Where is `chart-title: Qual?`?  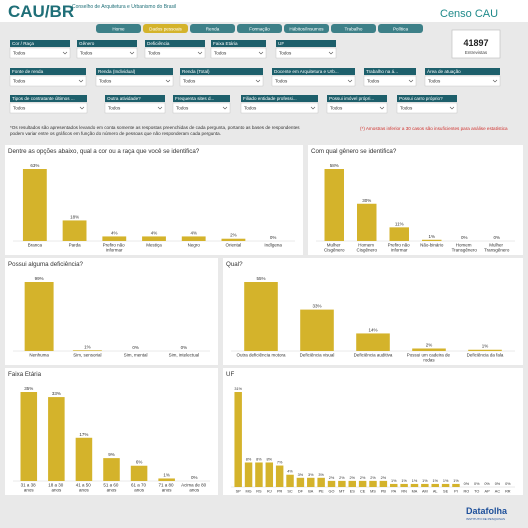
chart-title: Qual? is located at coordinates (234, 264).